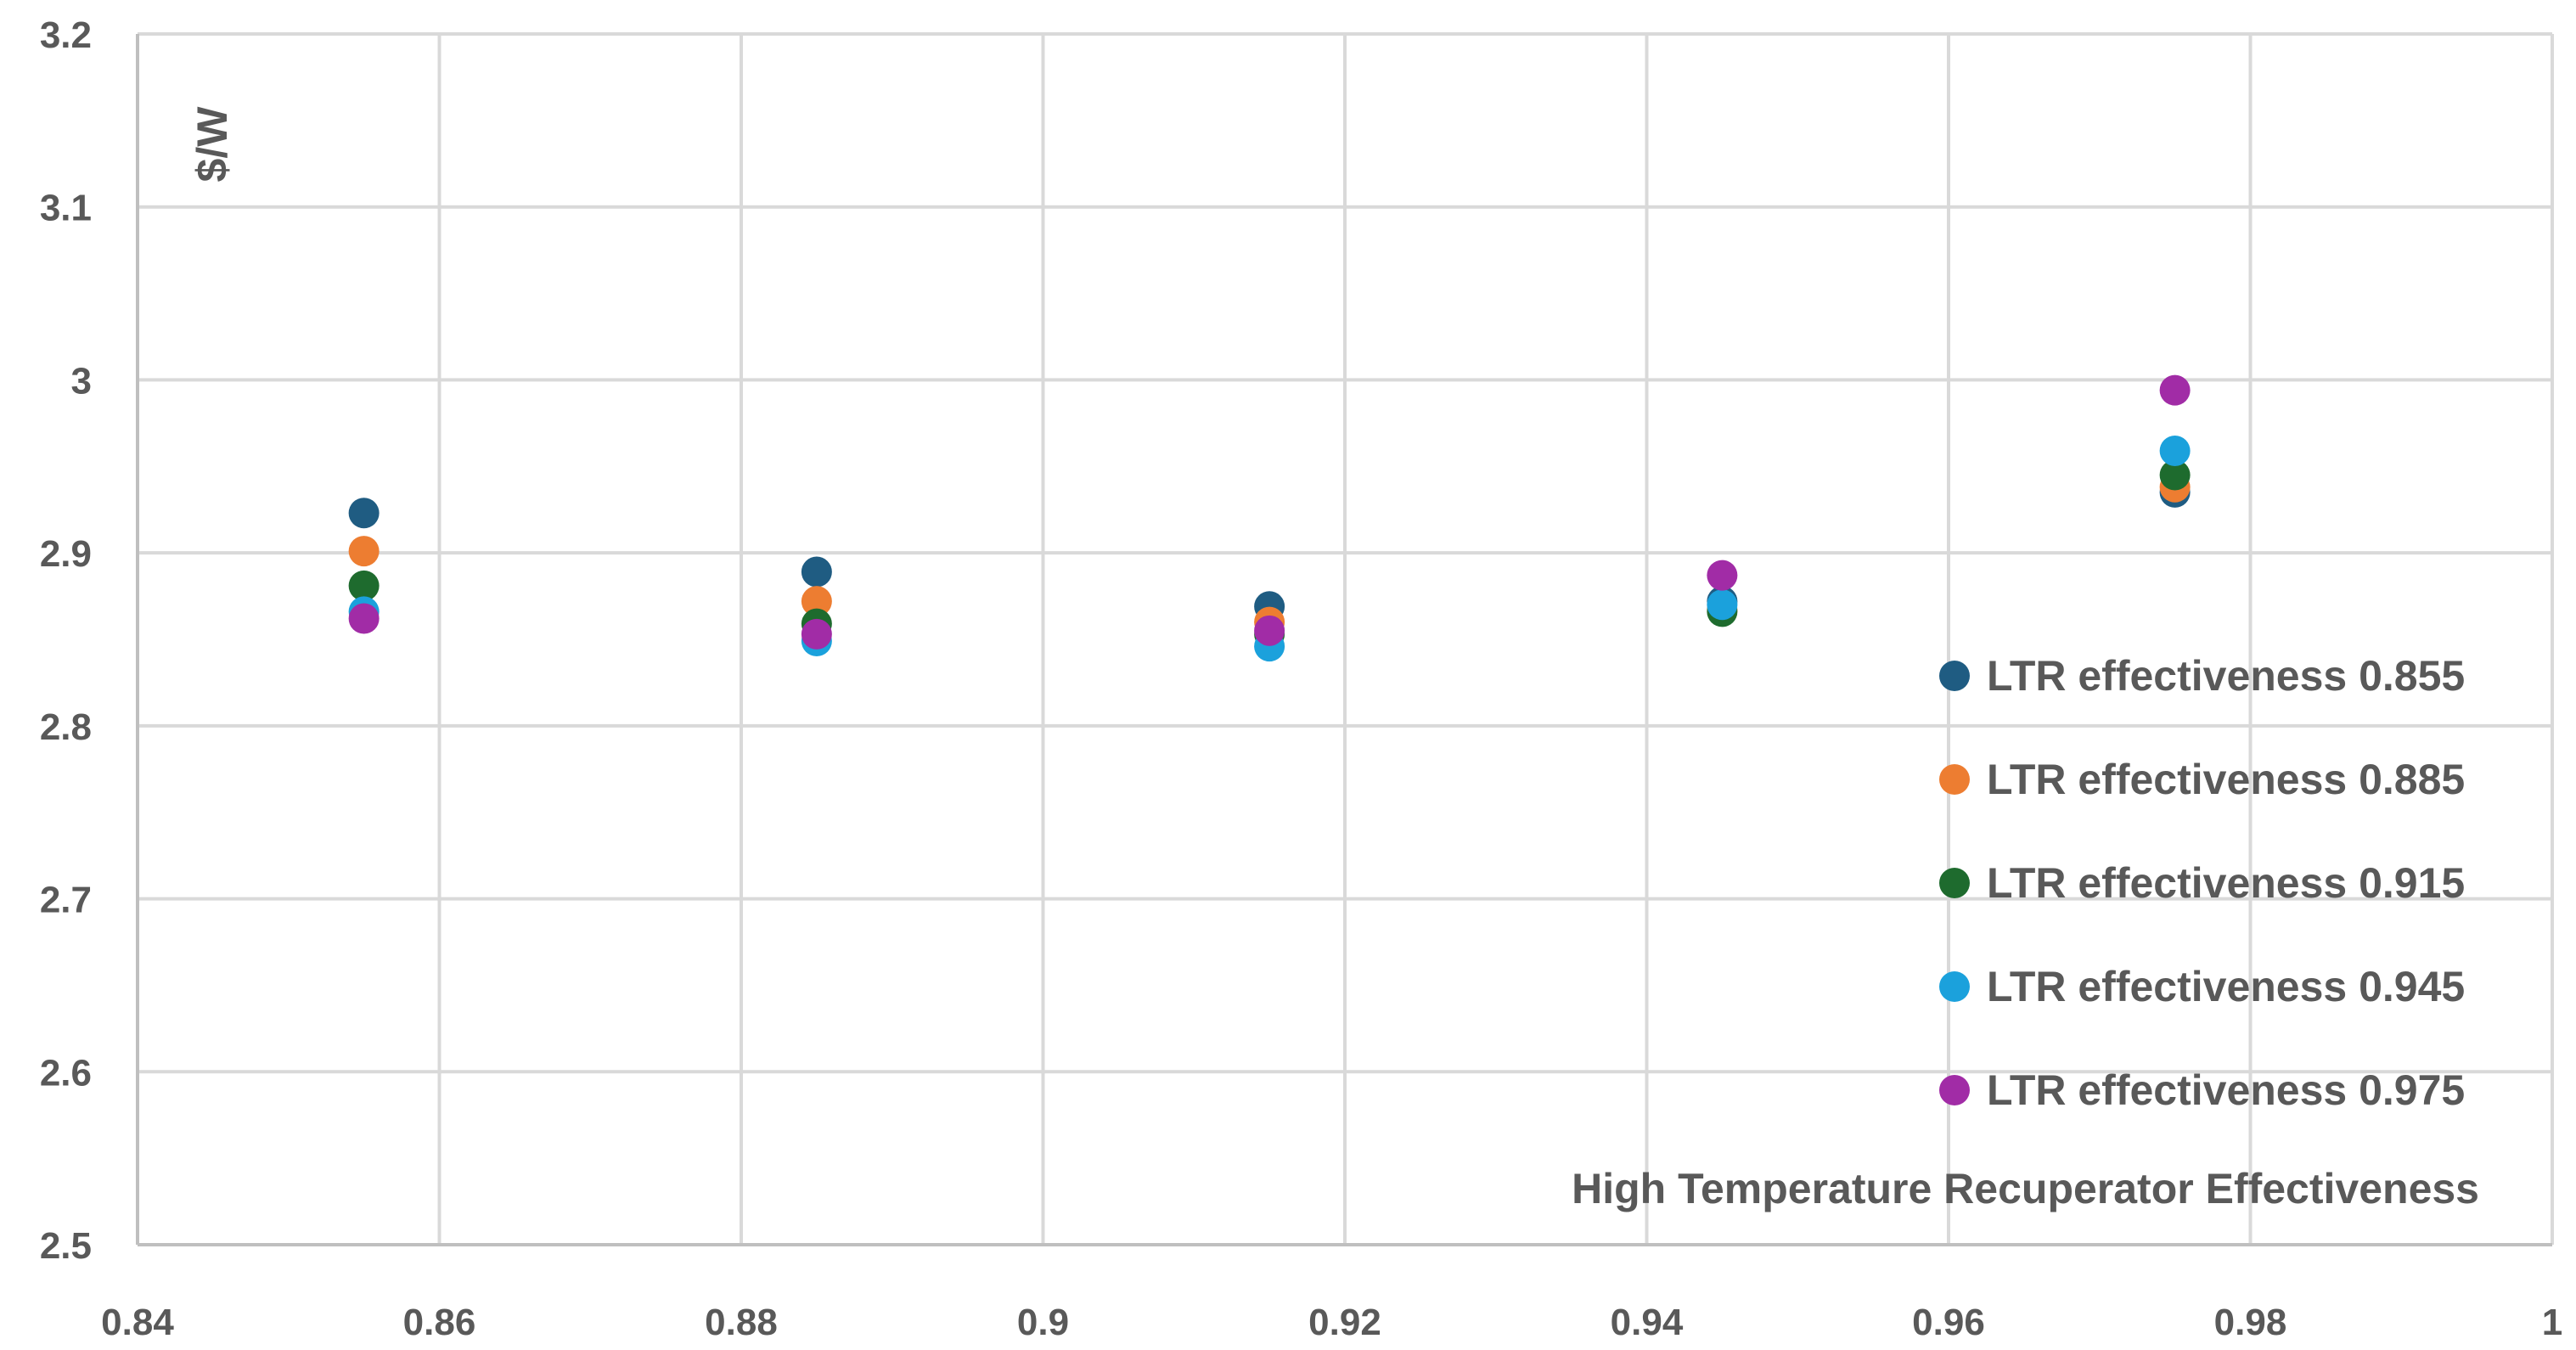 This screenshot has height=1350, width=2576. Describe the element at coordinates (66, 35) in the screenshot. I see `y-tick-label: 3.2` at that location.